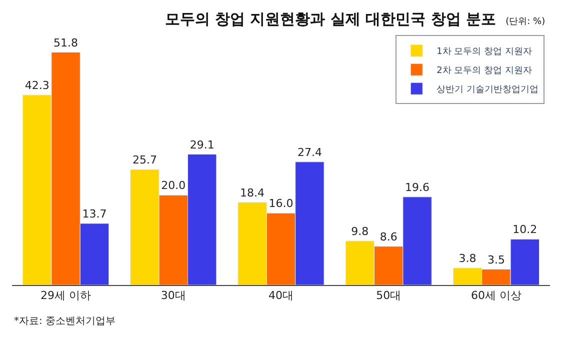 This screenshot has width=562, height=337. I want to click on x-tick-label: 50대, so click(389, 295).